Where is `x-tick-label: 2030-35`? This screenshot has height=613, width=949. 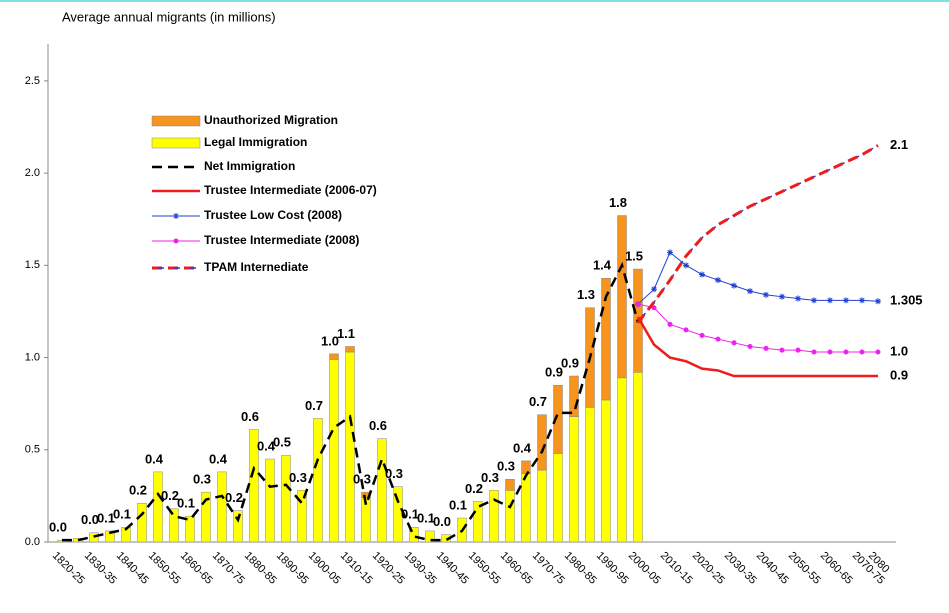 x-tick-label: 2030-35 is located at coordinates (740, 568).